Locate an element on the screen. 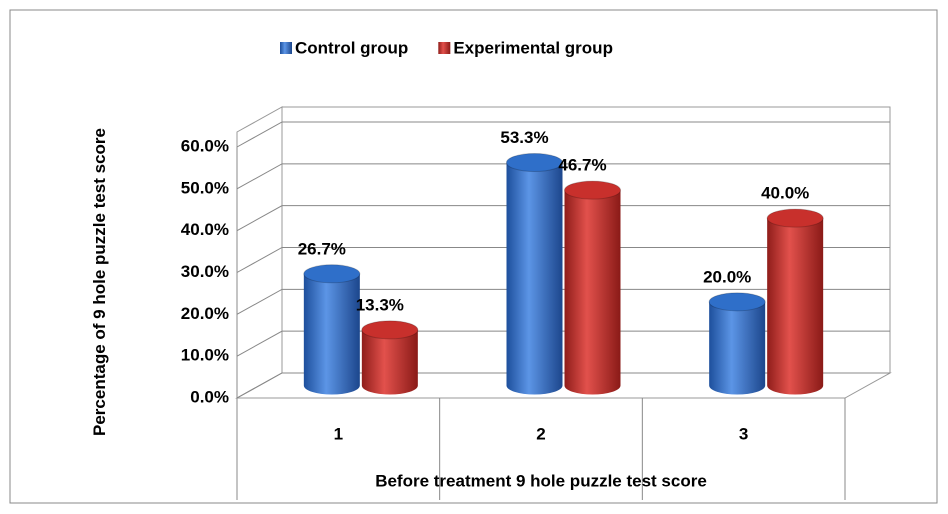 Image resolution: width=948 pixels, height=514 pixels. data-label: 53.3% is located at coordinates (524, 137).